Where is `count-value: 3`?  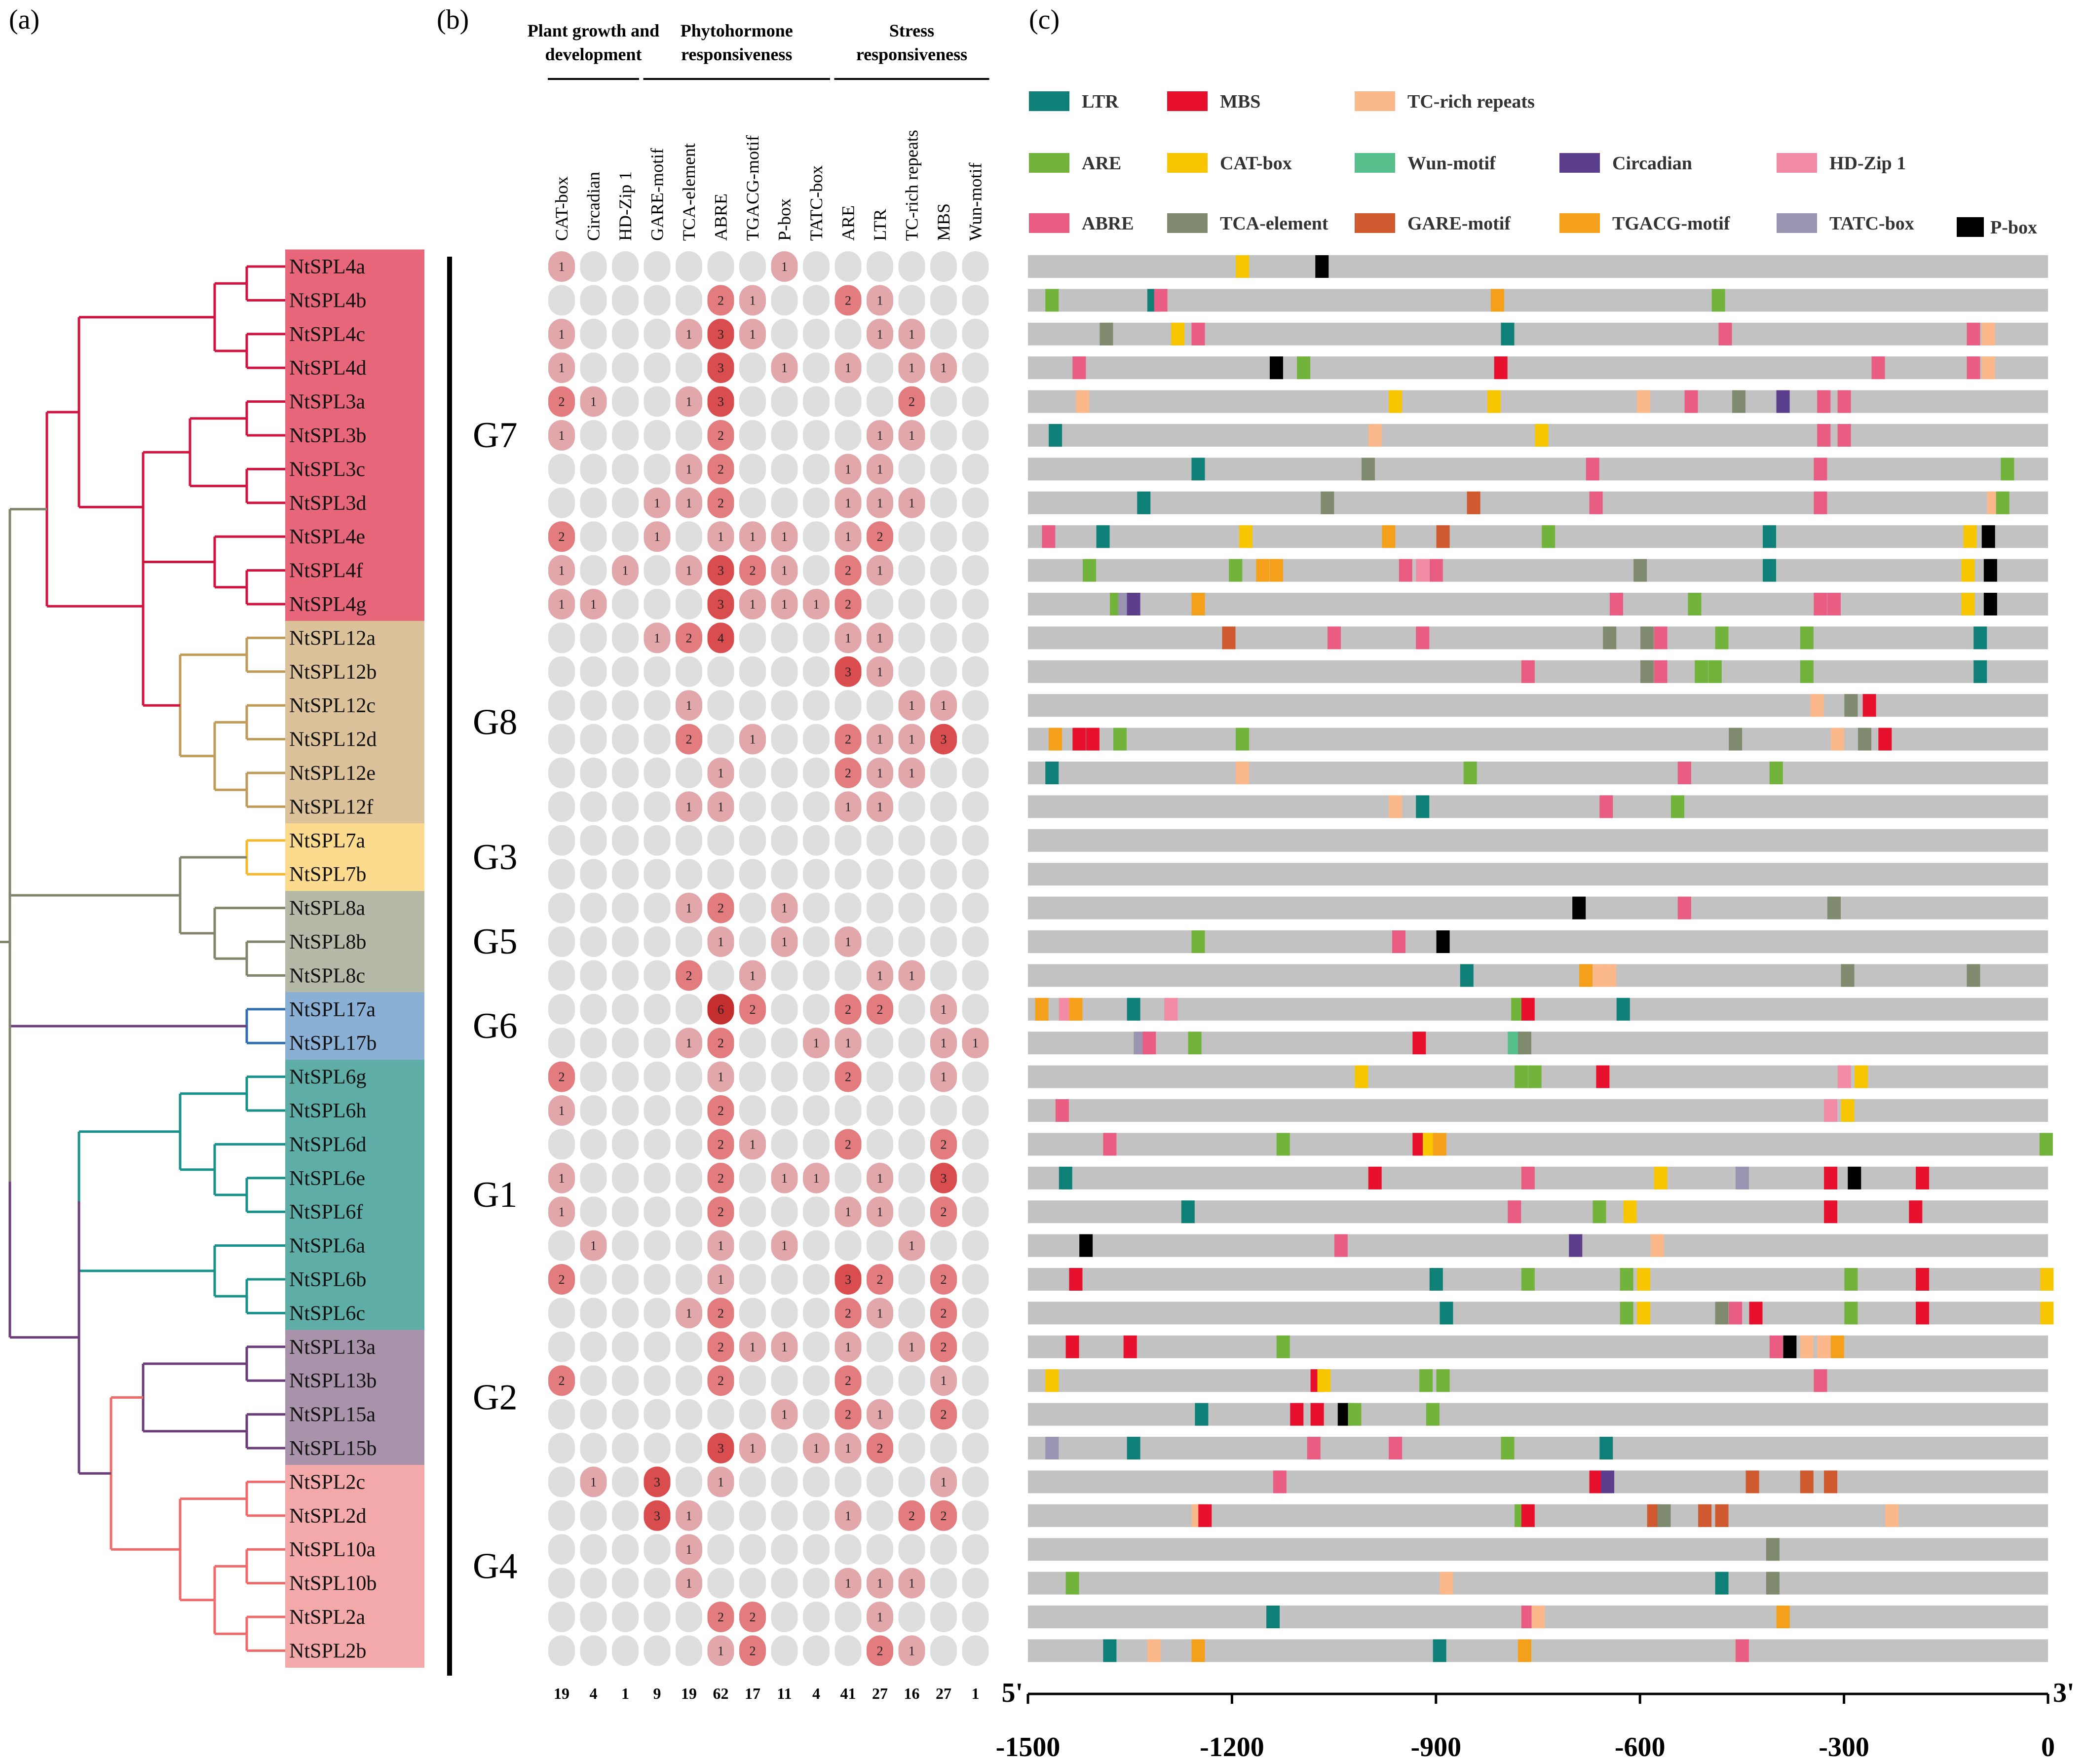
count-value: 3 is located at coordinates (944, 739).